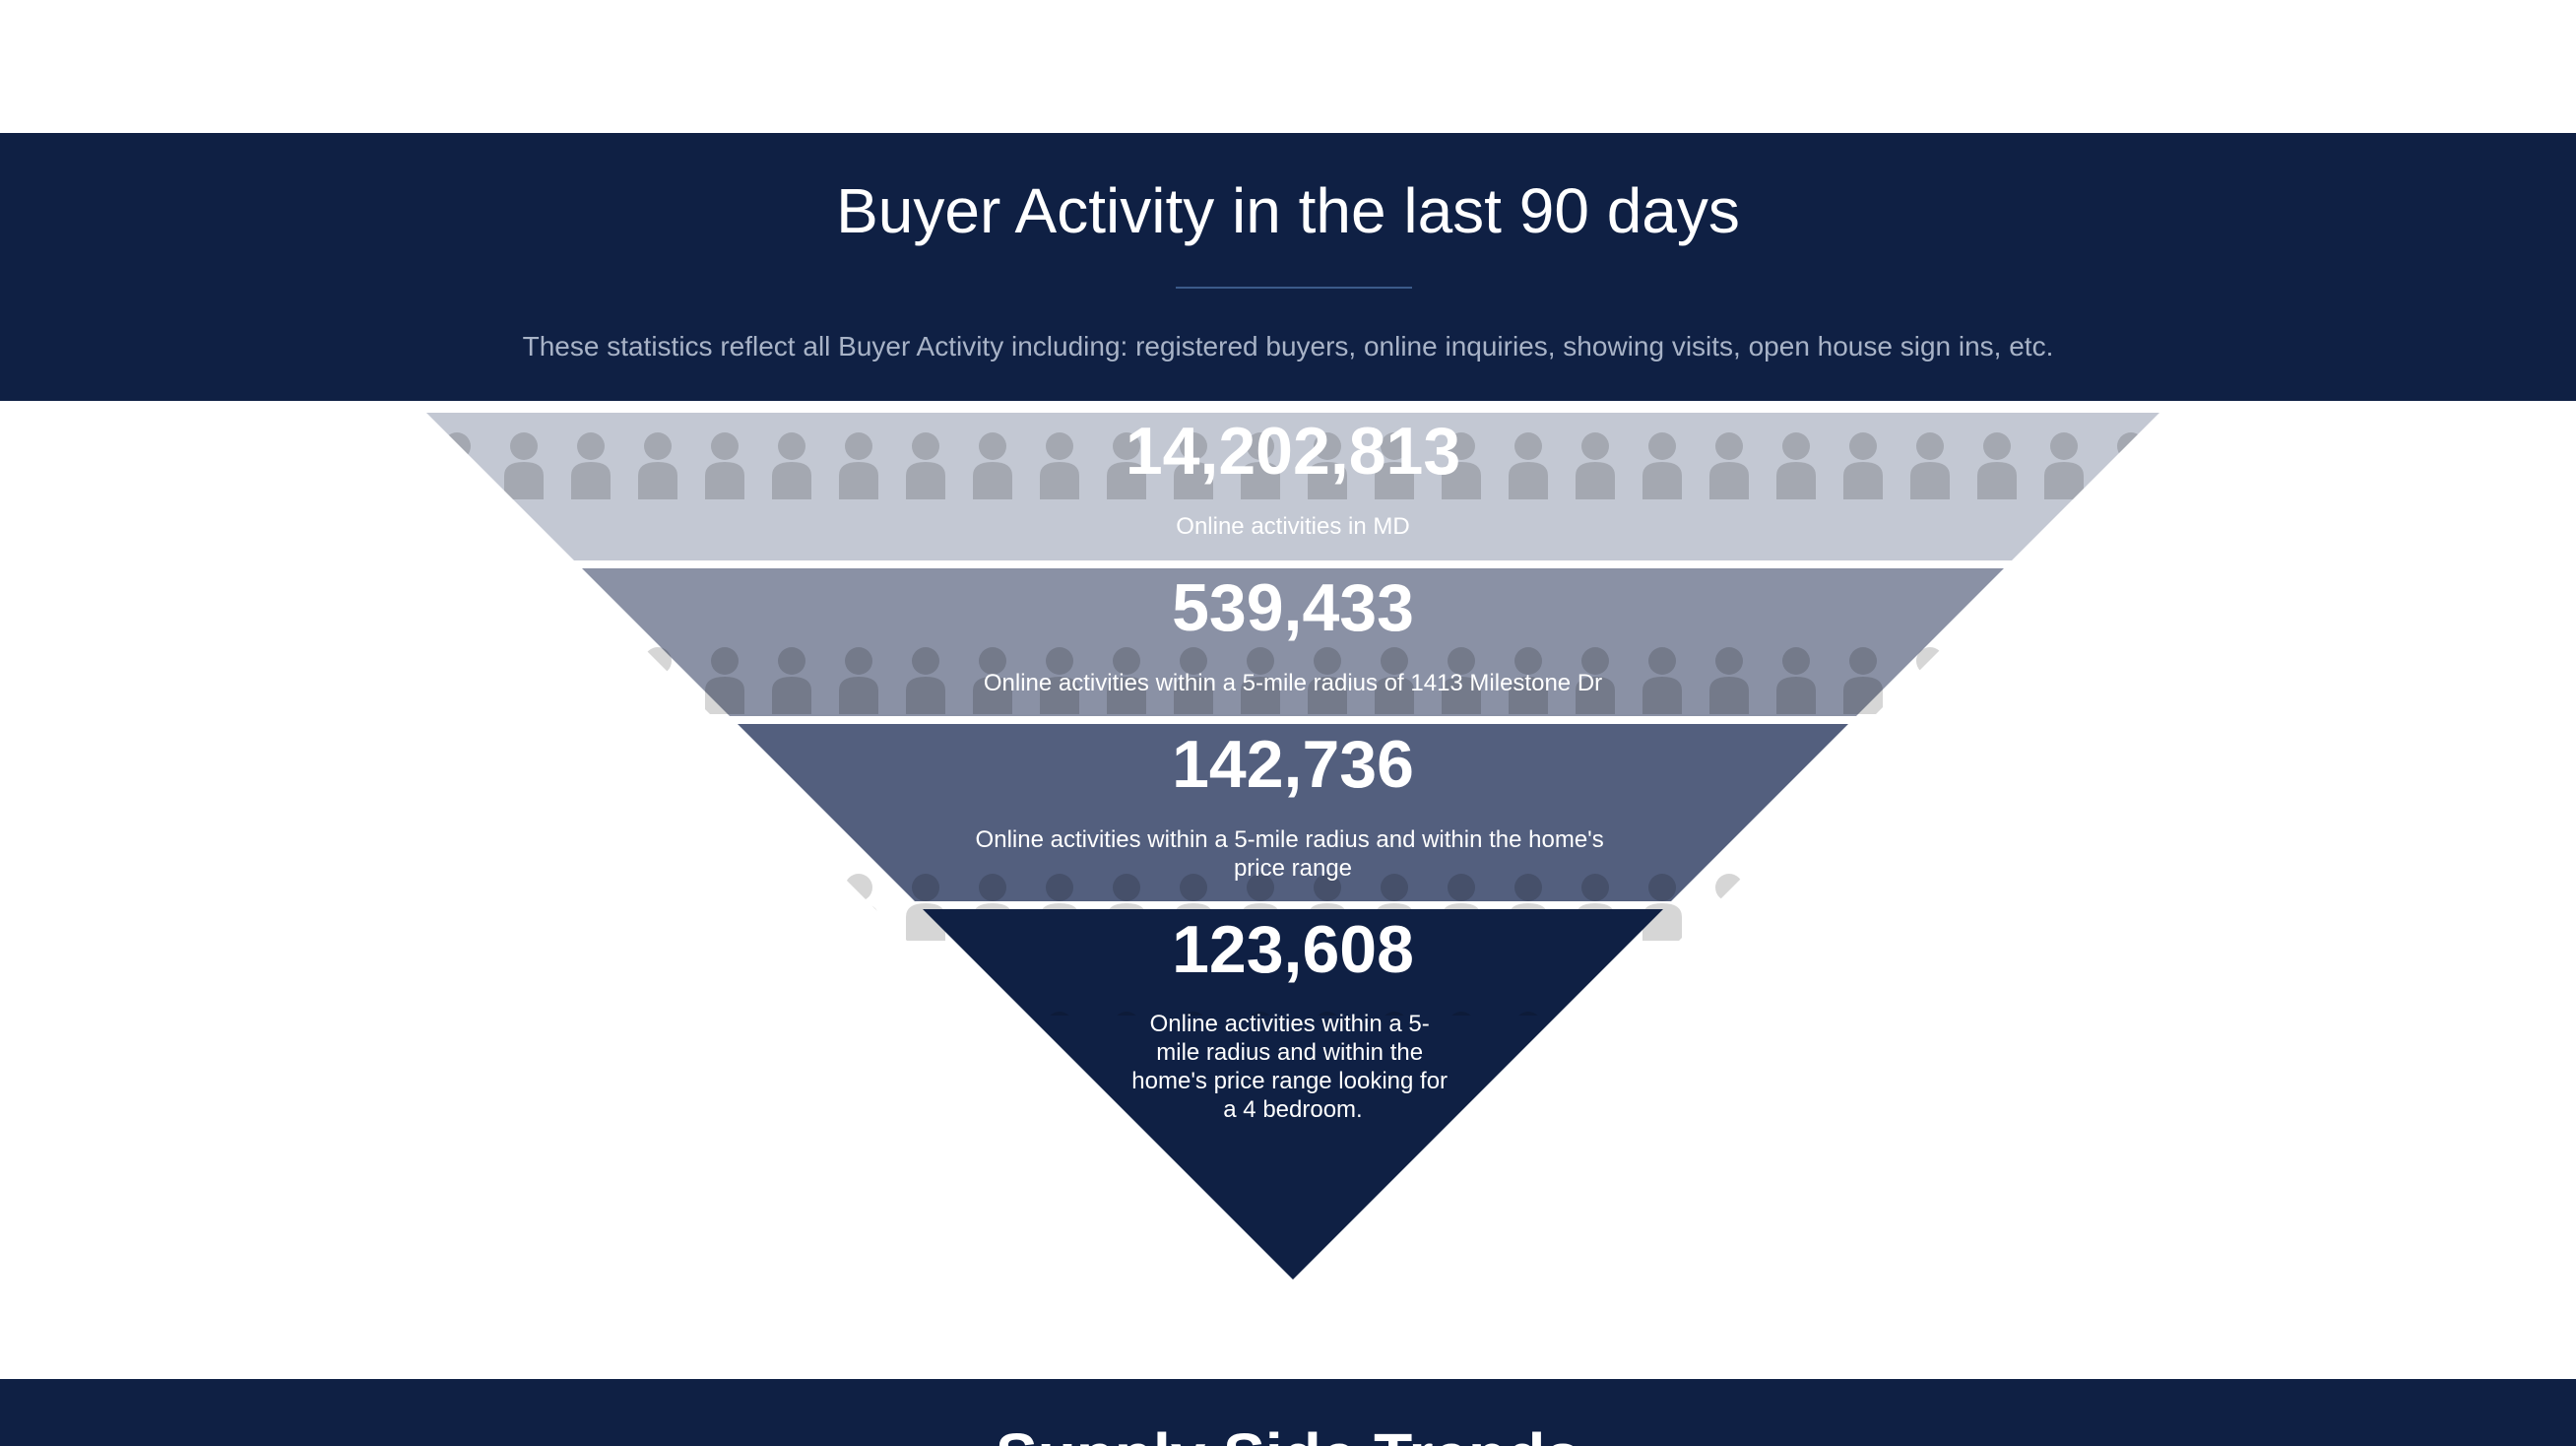 Image resolution: width=2576 pixels, height=1446 pixels. I want to click on page-title: Buyer Activity in the last 90 days, so click(1288, 210).